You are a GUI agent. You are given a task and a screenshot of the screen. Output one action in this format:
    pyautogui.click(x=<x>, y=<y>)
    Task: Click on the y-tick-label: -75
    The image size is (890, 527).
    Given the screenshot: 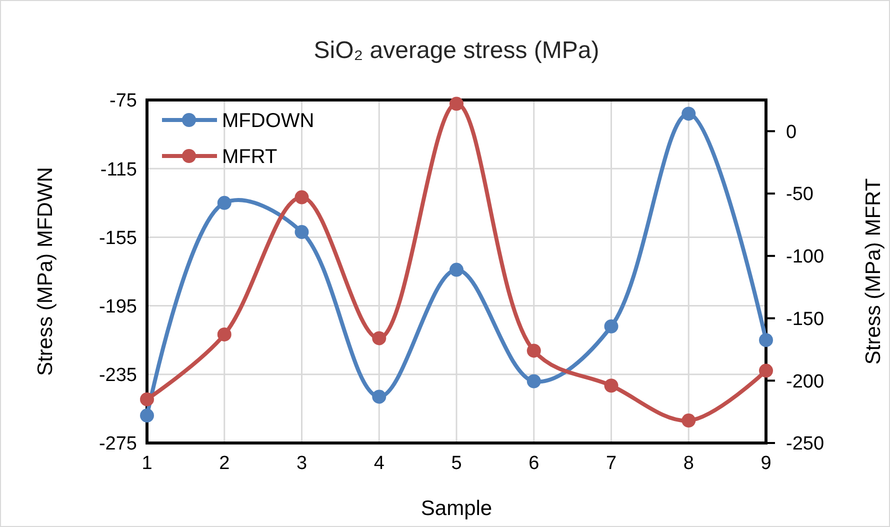 What is the action you would take?
    pyautogui.click(x=123, y=101)
    